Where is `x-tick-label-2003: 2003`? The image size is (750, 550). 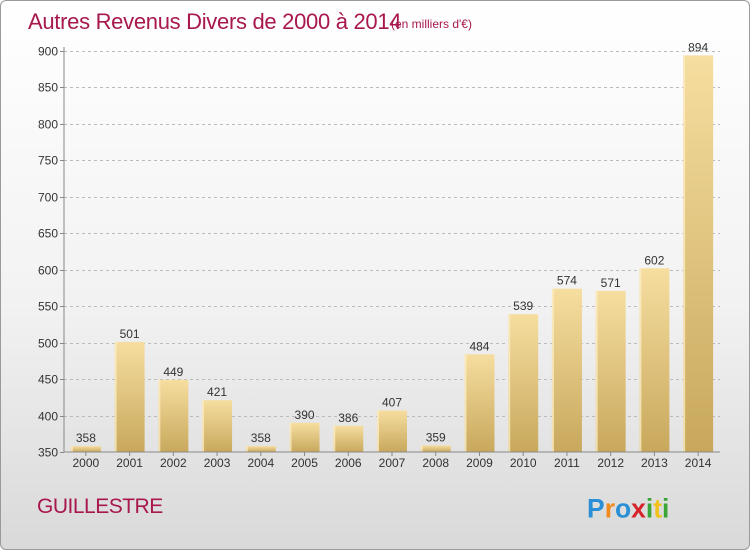 x-tick-label-2003: 2003 is located at coordinates (217, 463).